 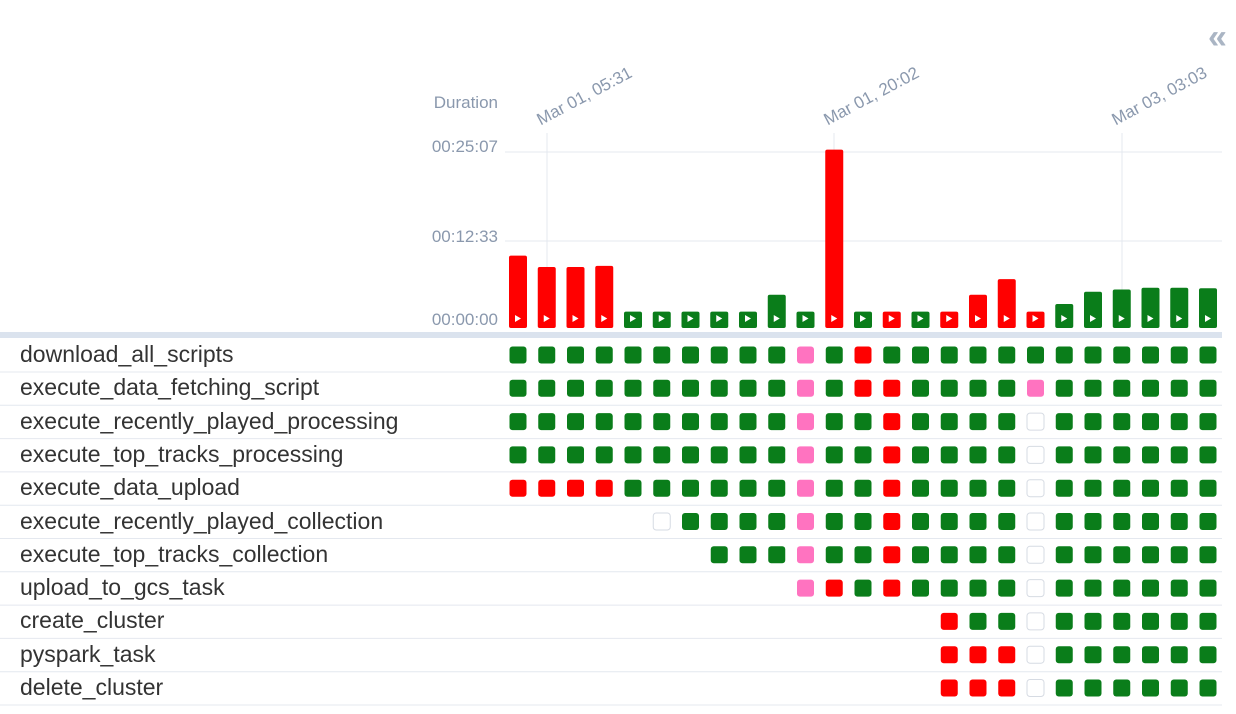 I want to click on task-name: execute_recently_played_processing, so click(x=209, y=420).